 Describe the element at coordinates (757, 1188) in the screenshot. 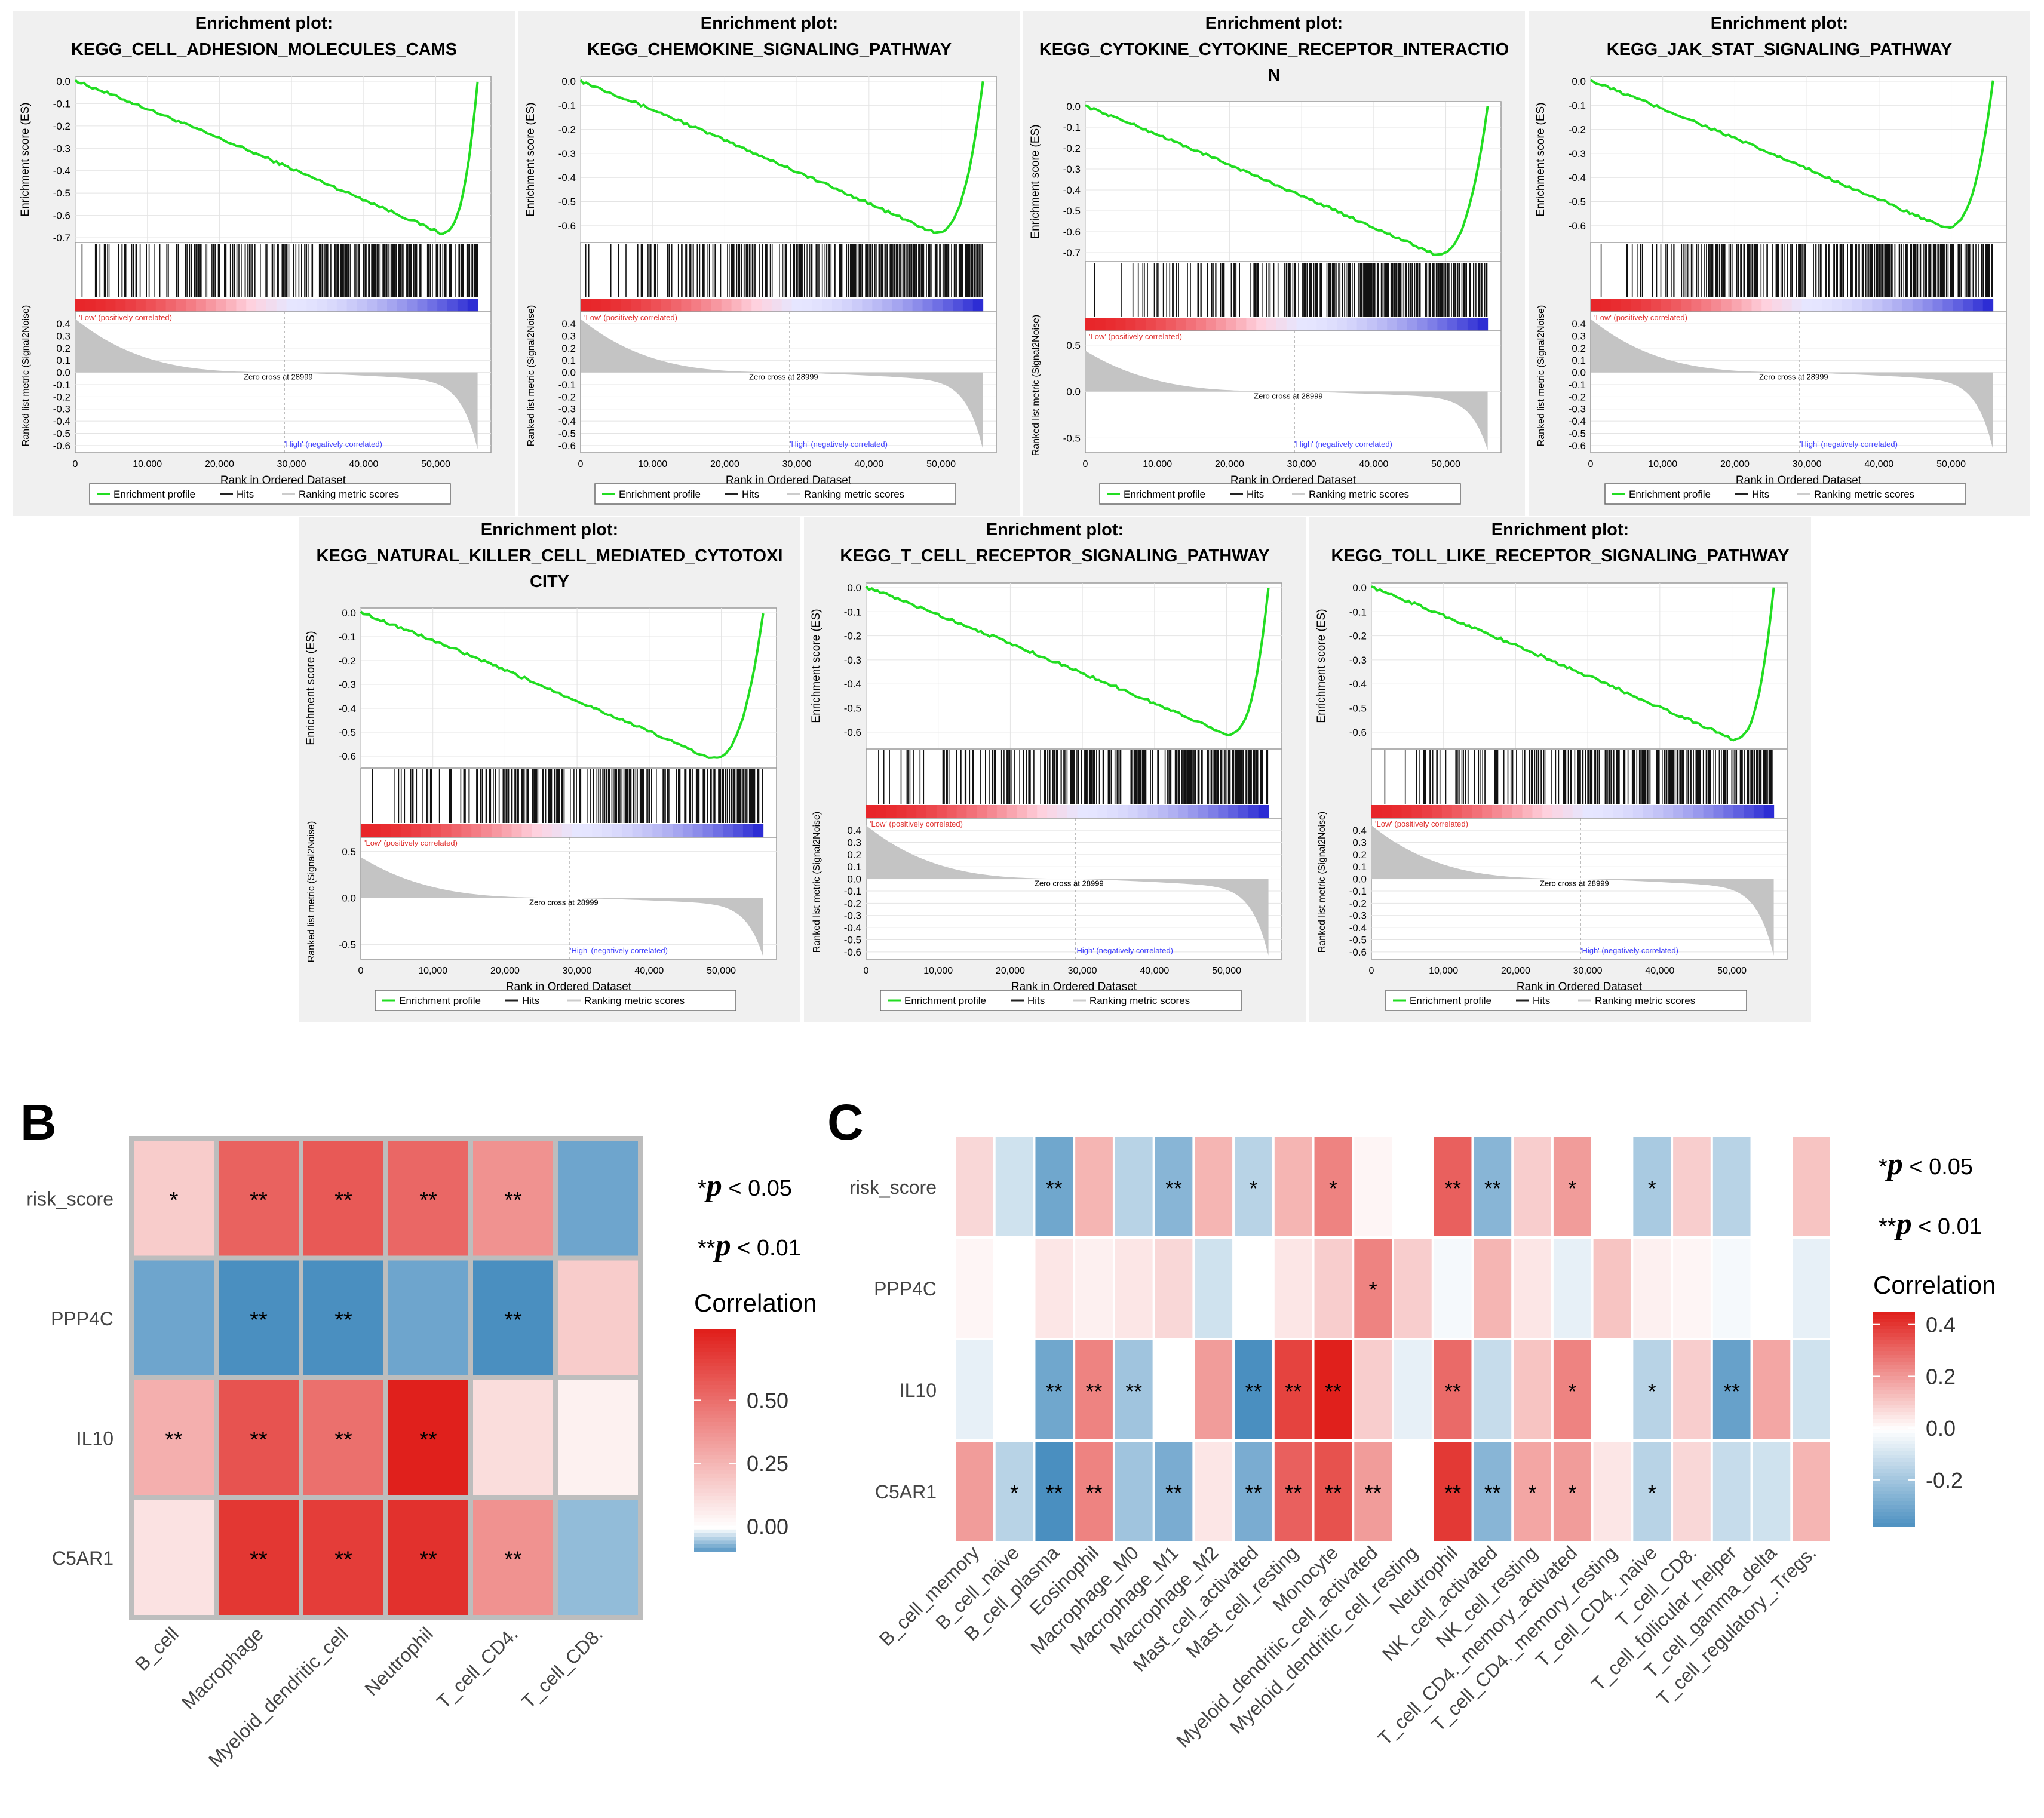

I see `note-threshold: < 0.05` at that location.